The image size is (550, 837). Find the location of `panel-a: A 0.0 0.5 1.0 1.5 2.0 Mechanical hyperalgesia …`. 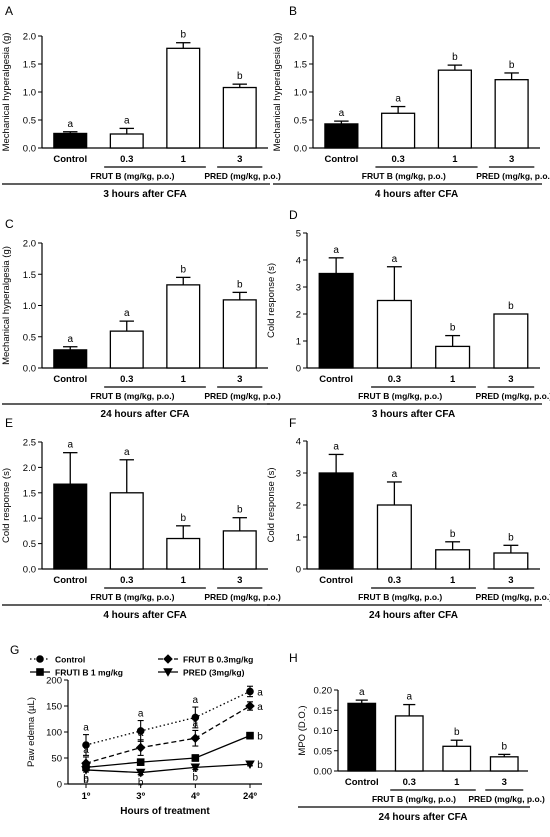

panel-a: A 0.0 0.5 1.0 1.5 2.0 Mechanical hyperalgesia … is located at coordinates (141, 102).